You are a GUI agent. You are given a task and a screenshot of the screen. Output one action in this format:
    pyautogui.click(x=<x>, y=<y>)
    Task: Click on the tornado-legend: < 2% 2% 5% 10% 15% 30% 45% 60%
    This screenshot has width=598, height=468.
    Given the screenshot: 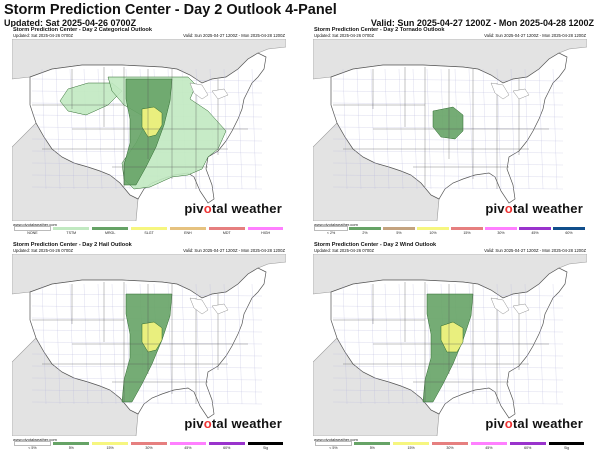 What is the action you would take?
    pyautogui.click(x=450, y=230)
    